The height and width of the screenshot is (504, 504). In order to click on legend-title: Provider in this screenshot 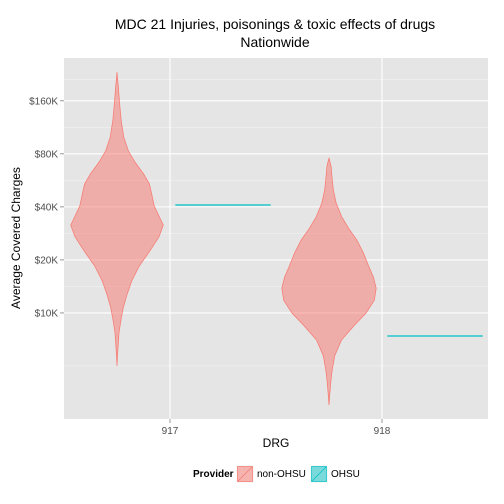, I will do `click(213, 474)`.